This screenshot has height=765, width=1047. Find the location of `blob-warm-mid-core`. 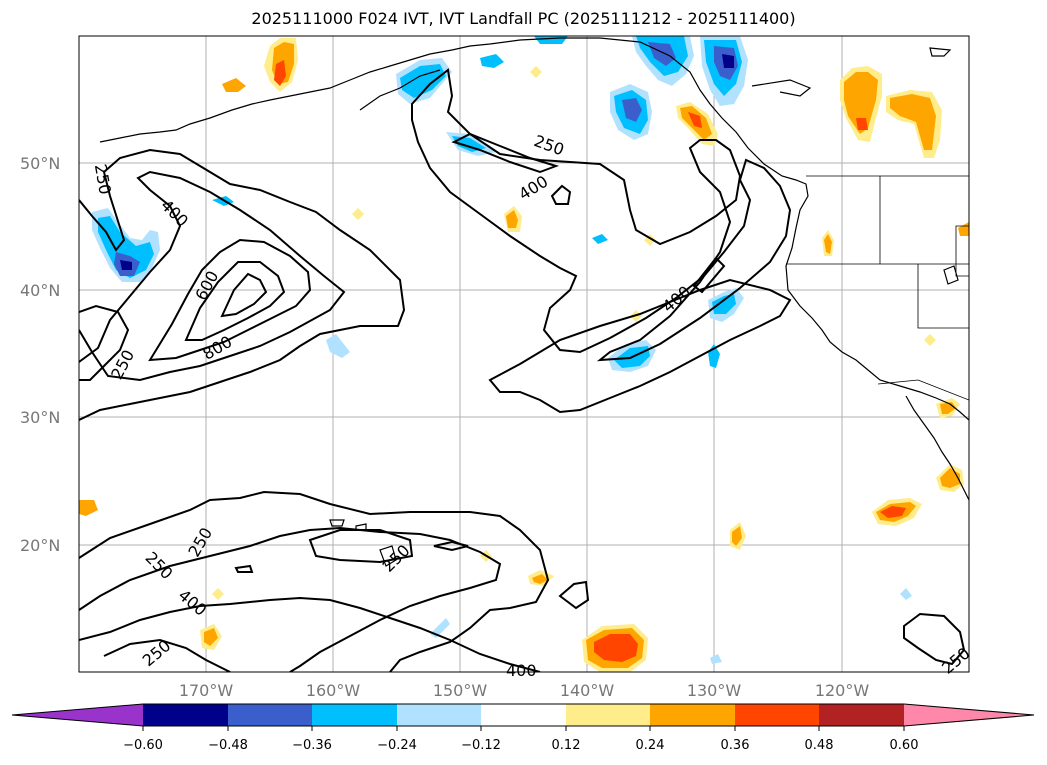

blob-warm-mid-core is located at coordinates (512, 219).